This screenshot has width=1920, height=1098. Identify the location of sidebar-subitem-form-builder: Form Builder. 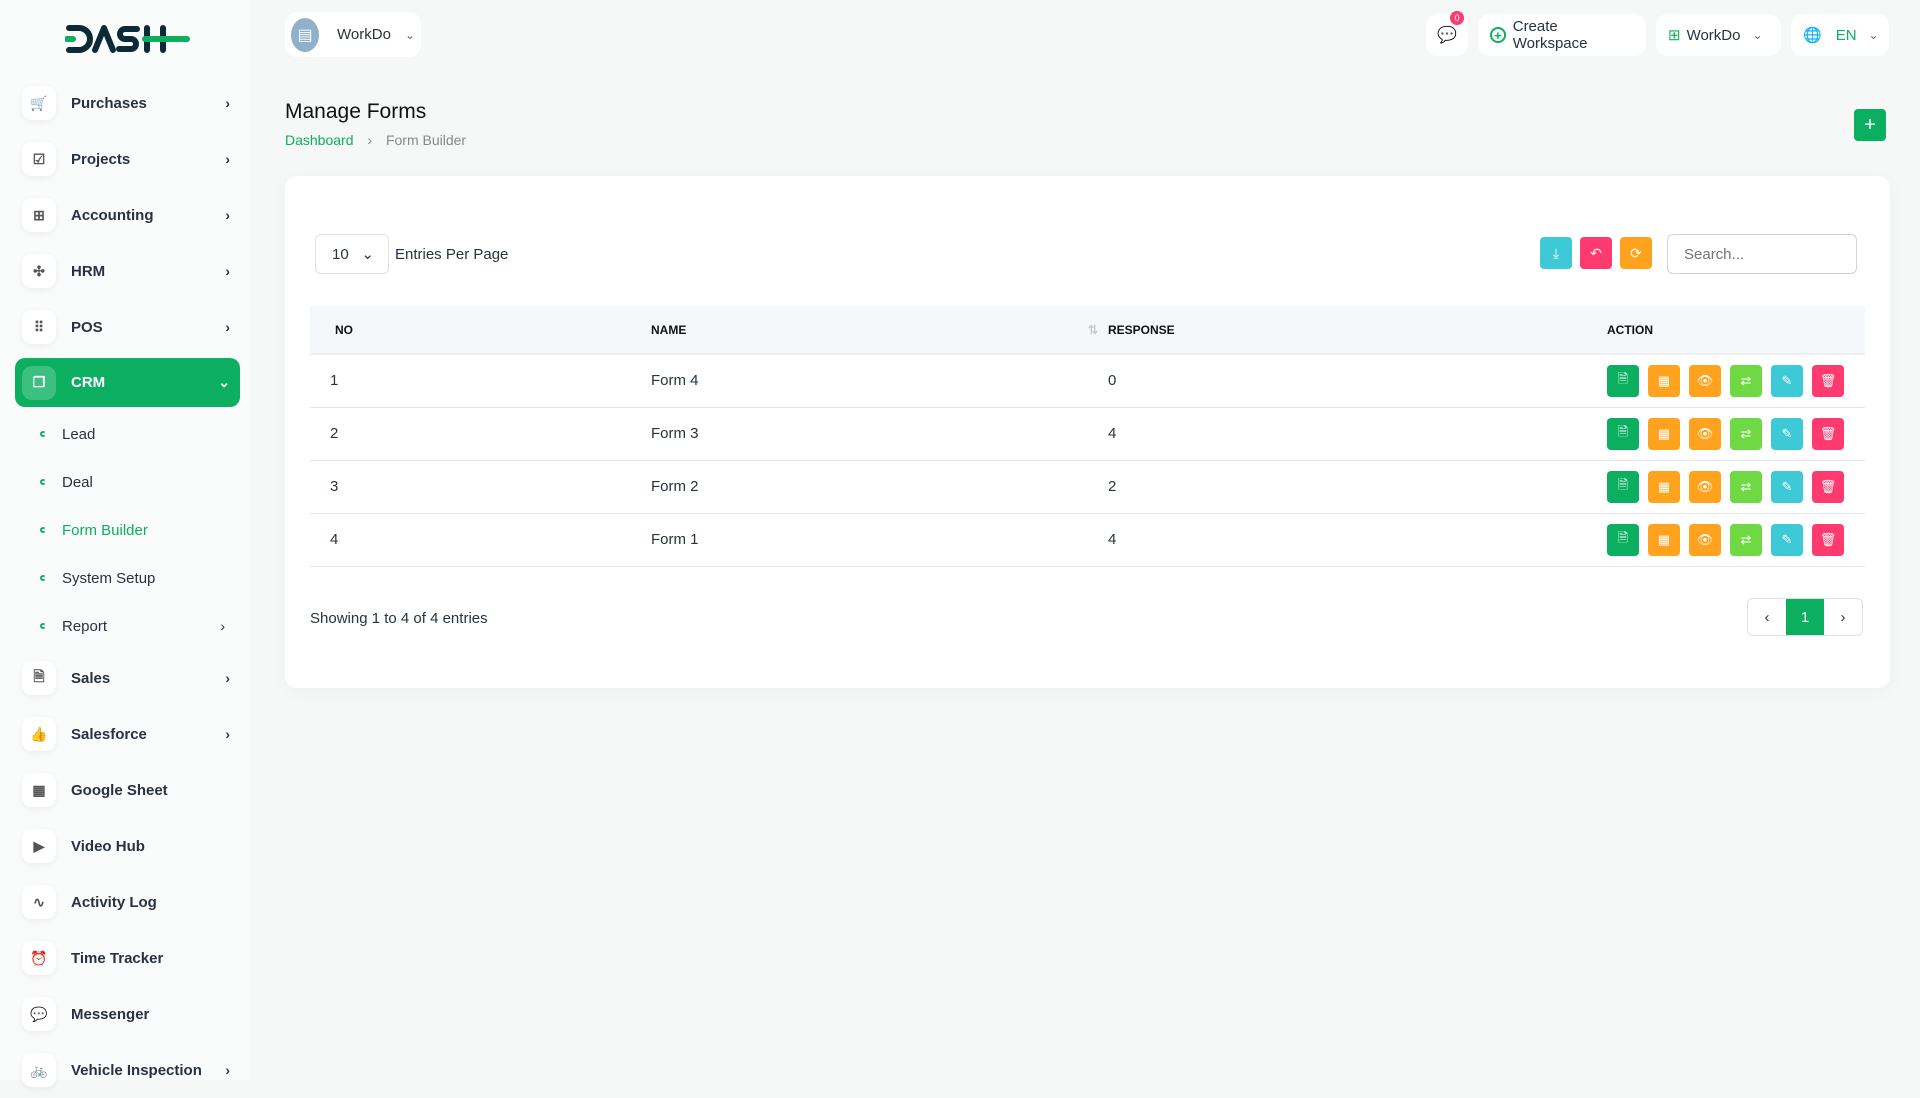
(127, 530).